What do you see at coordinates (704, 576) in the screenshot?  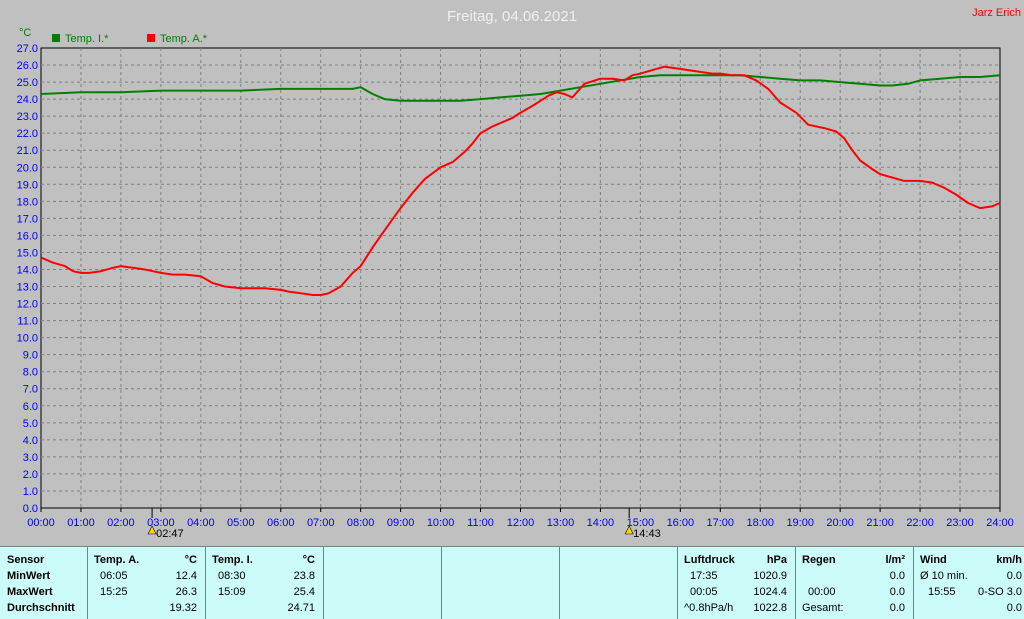 I see `pressure-min-time: 17:35` at bounding box center [704, 576].